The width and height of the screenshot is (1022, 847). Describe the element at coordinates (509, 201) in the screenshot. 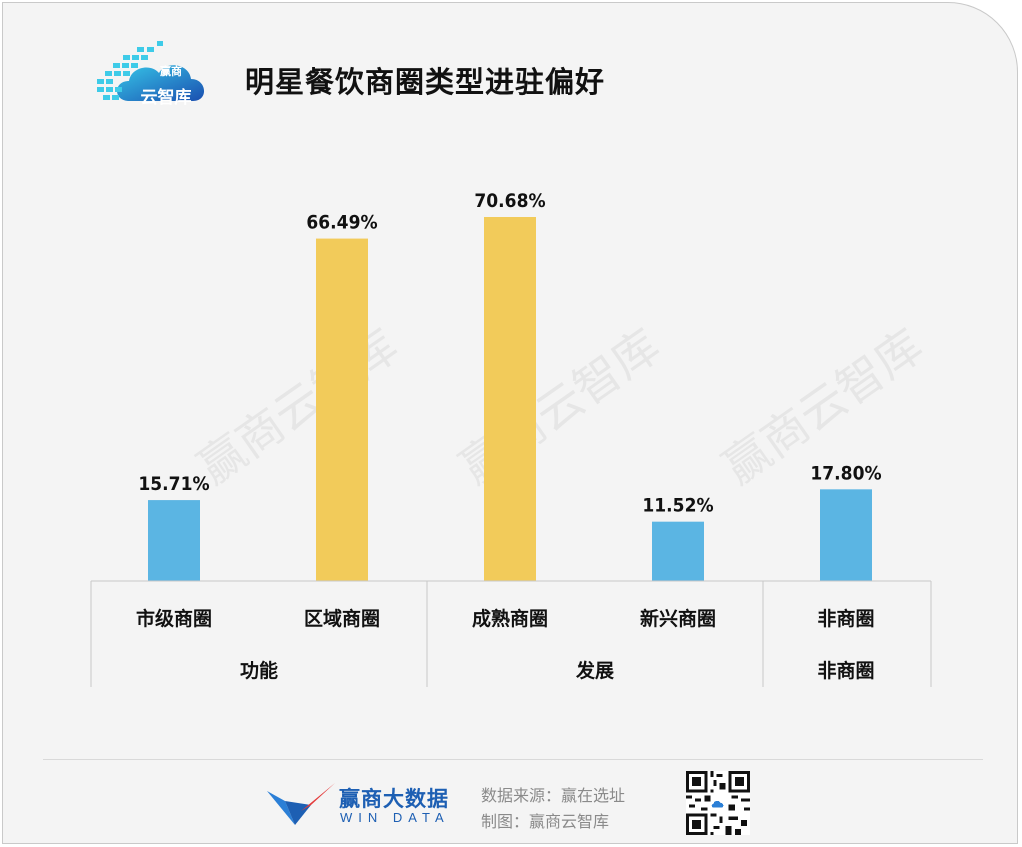

I see `bar-value-label: 70.68%` at that location.